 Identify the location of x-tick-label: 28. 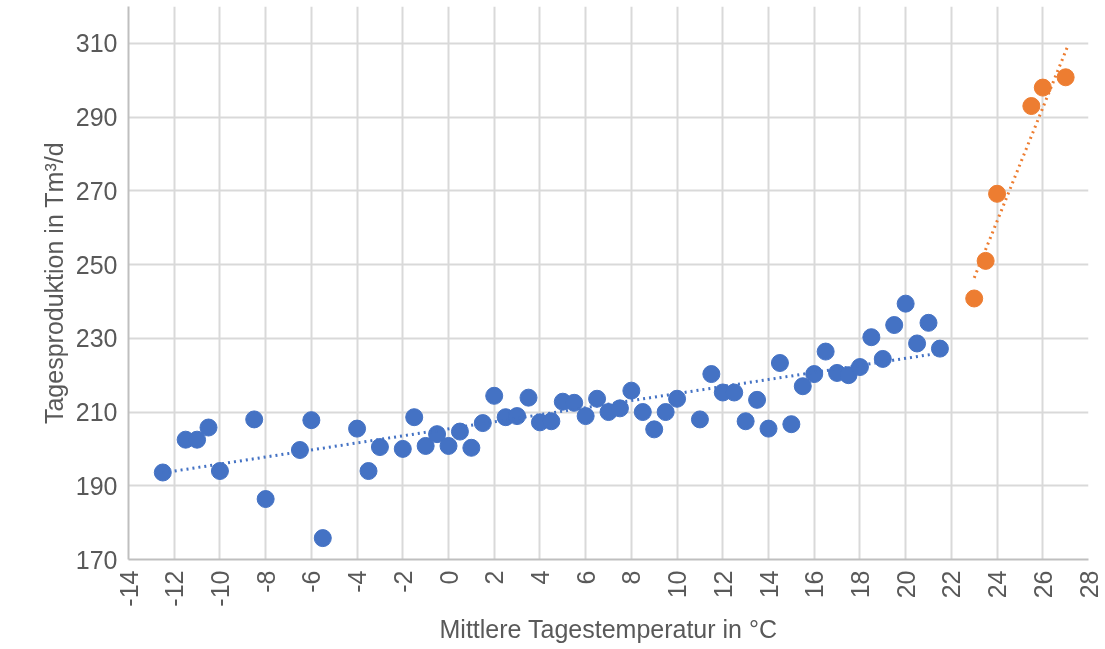
(1088, 584).